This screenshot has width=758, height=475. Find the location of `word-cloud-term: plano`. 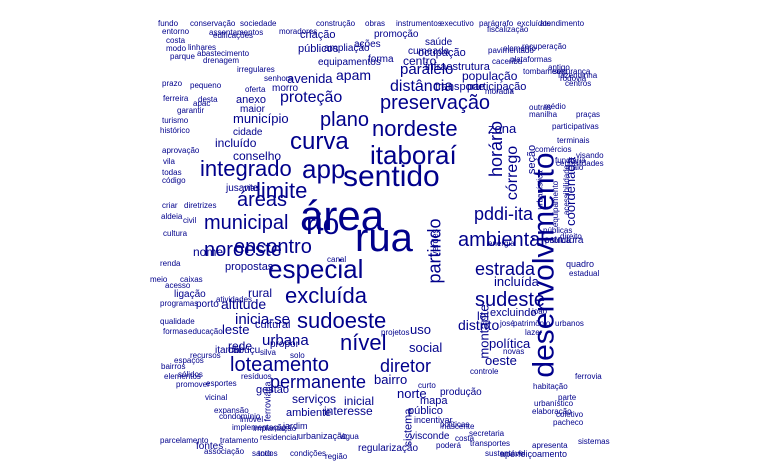

word-cloud-term: plano is located at coordinates (344, 120).